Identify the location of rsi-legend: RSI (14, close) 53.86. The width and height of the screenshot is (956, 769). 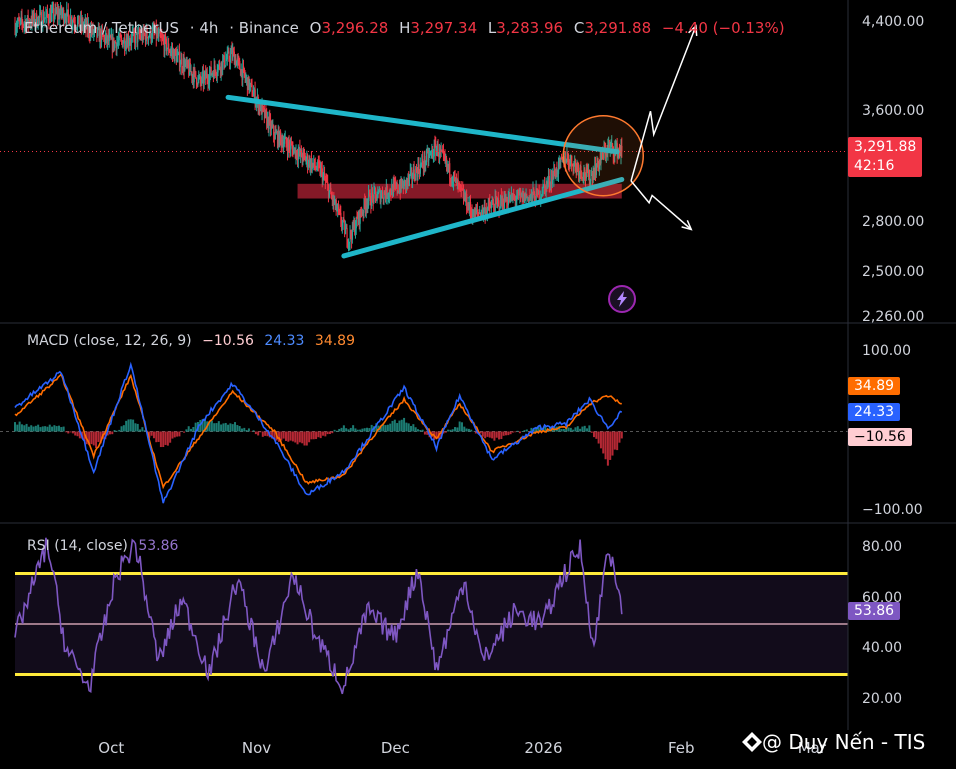
(102, 546).